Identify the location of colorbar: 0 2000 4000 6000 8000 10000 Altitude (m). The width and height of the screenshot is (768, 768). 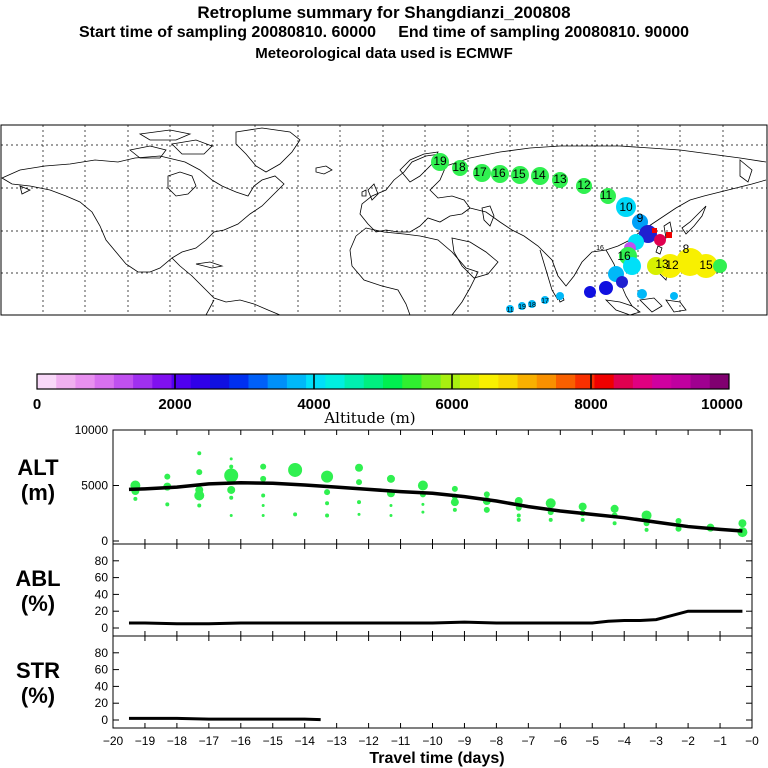
(388, 400).